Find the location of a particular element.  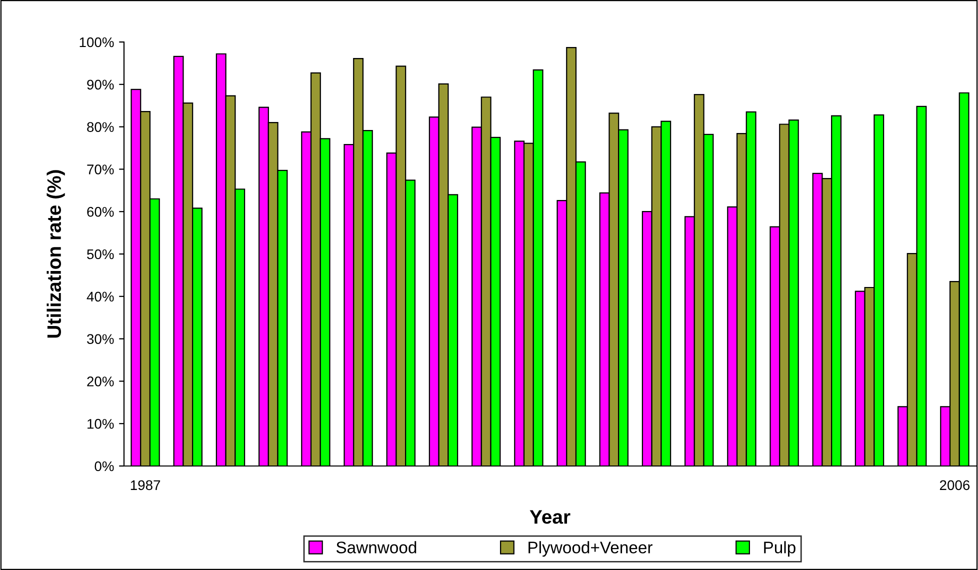

y-tick-label: 80% is located at coordinates (100, 127).